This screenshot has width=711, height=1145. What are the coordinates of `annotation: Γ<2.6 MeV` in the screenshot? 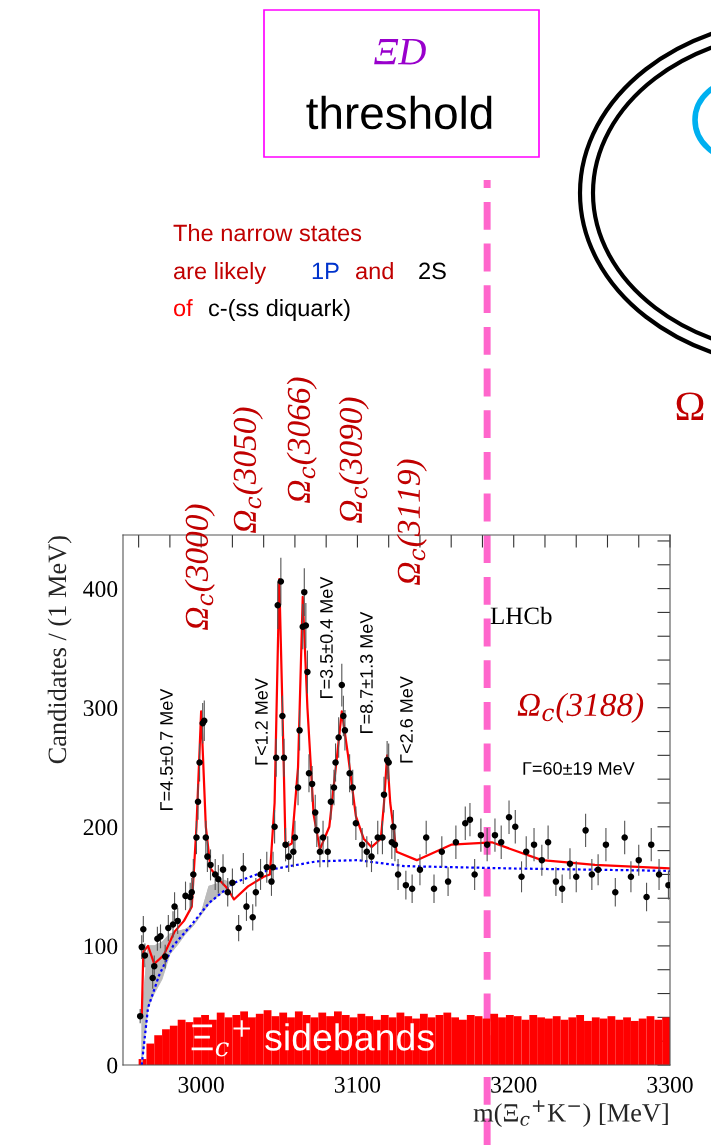 It's located at (406, 719).